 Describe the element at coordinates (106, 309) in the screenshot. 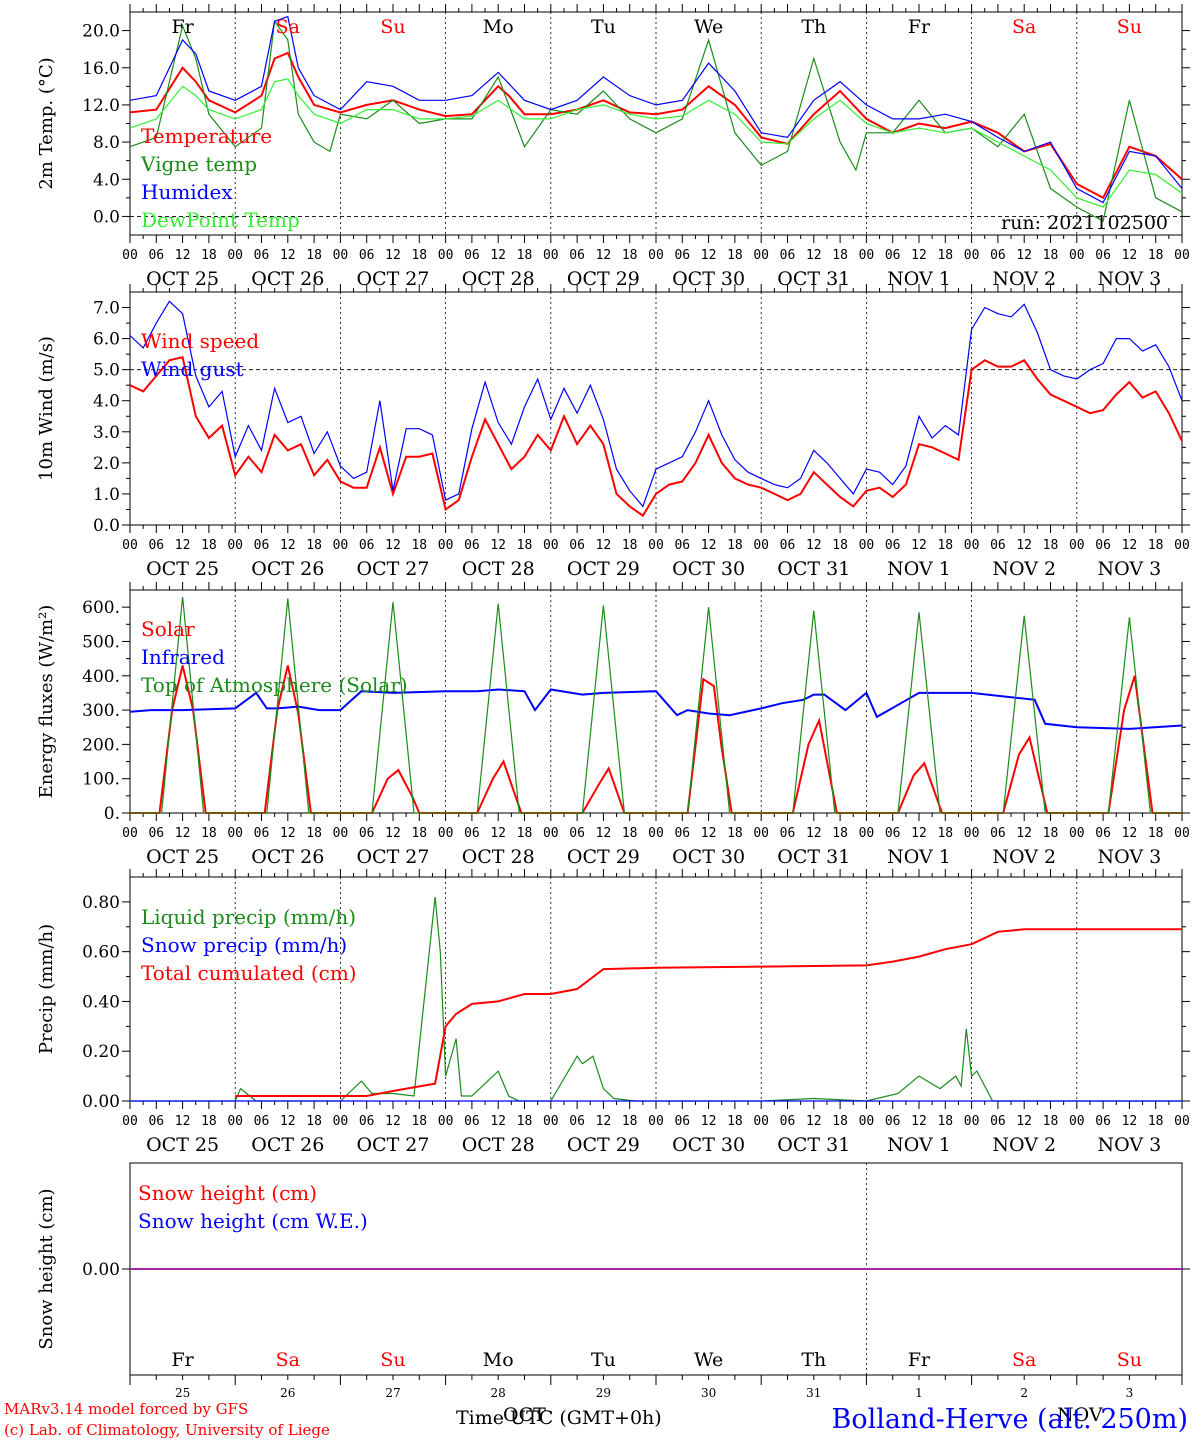

I see `y-tick-label: 7.0` at that location.